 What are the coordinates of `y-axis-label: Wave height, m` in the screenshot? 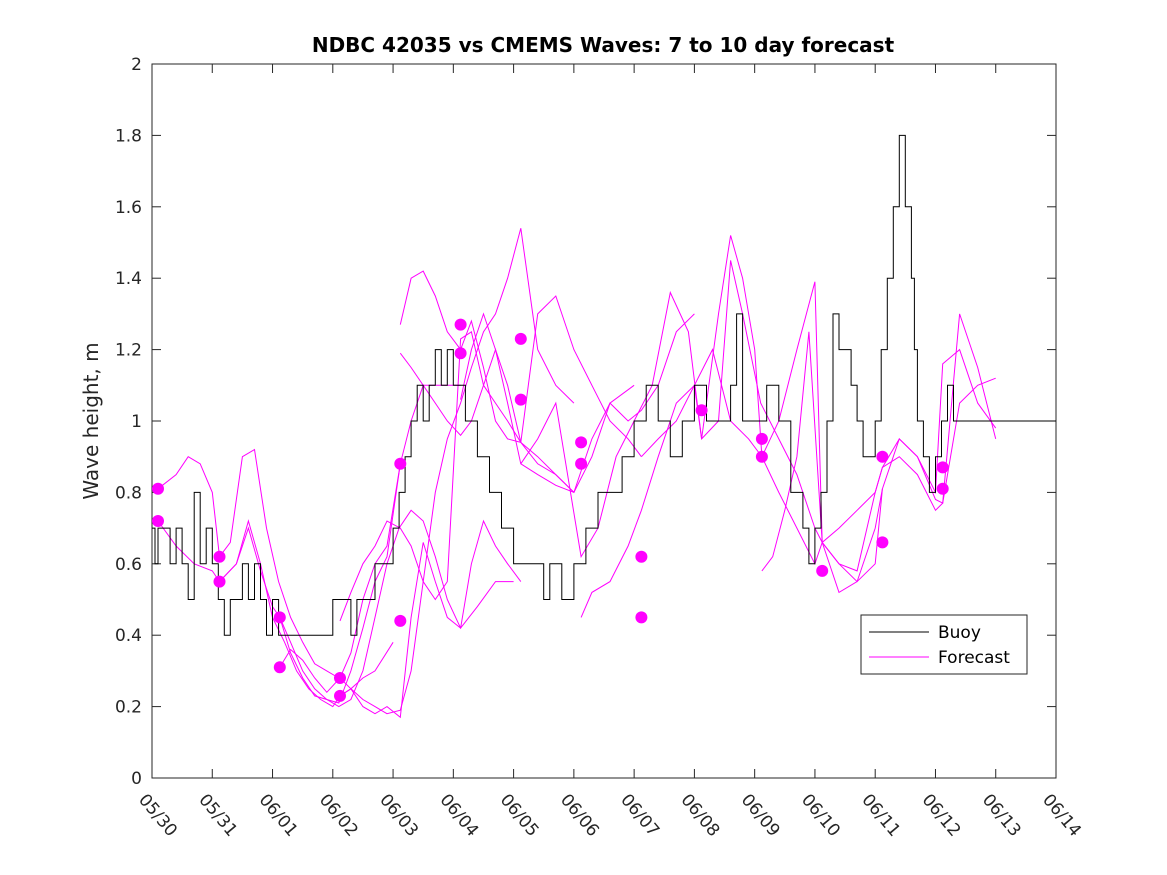 It's located at (91, 420).